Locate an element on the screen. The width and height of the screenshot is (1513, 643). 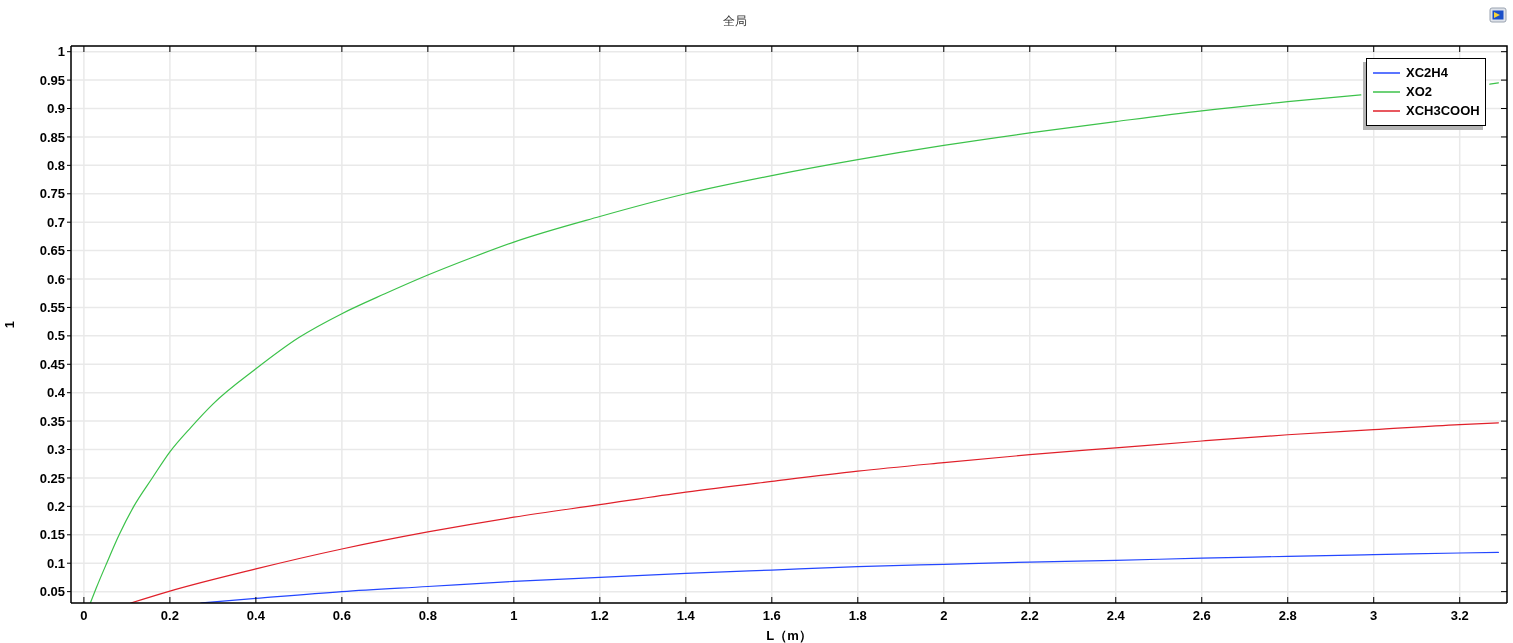
y-tick-label: 0.55 is located at coordinates (52, 308).